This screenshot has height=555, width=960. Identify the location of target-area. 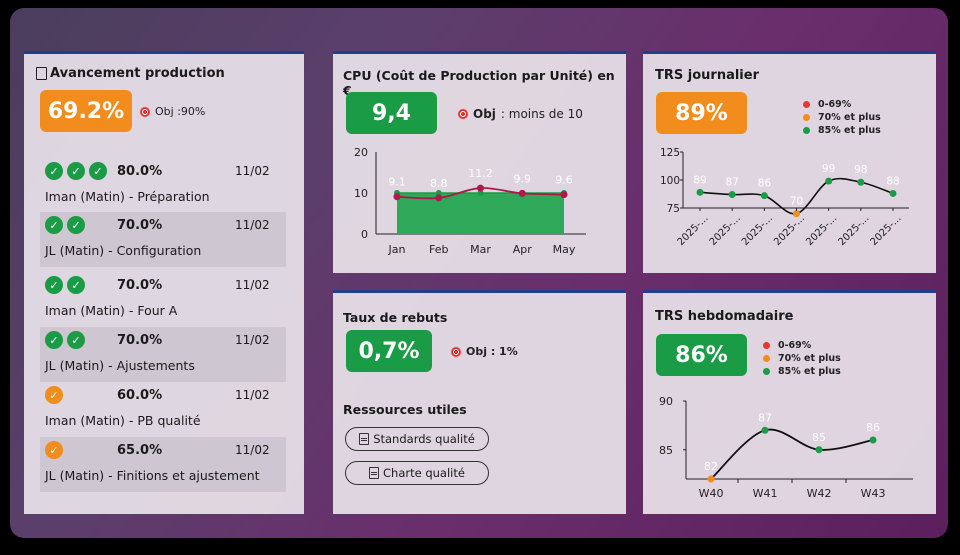
(480, 213).